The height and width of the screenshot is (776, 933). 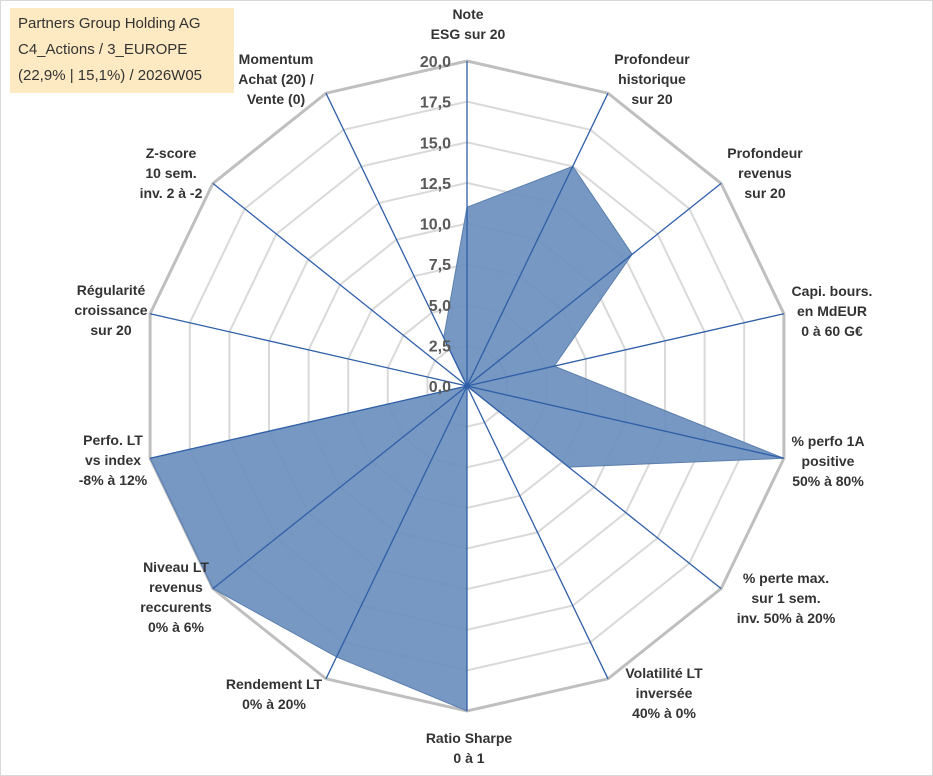 What do you see at coordinates (113, 440) in the screenshot?
I see `axis-label-line: Perfo. LT` at bounding box center [113, 440].